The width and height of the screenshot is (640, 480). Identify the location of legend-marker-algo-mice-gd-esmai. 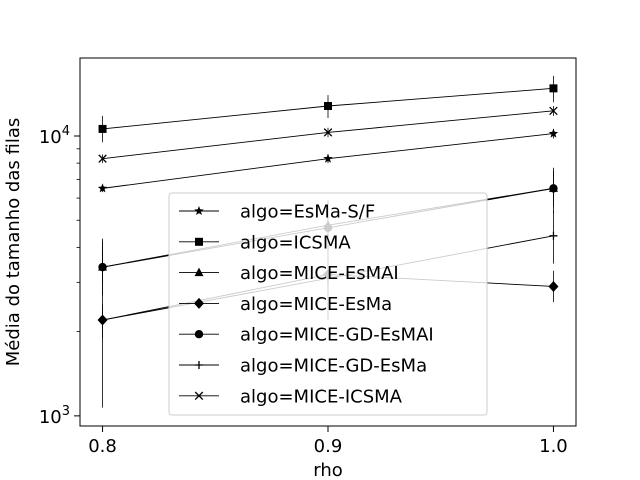
(199, 334).